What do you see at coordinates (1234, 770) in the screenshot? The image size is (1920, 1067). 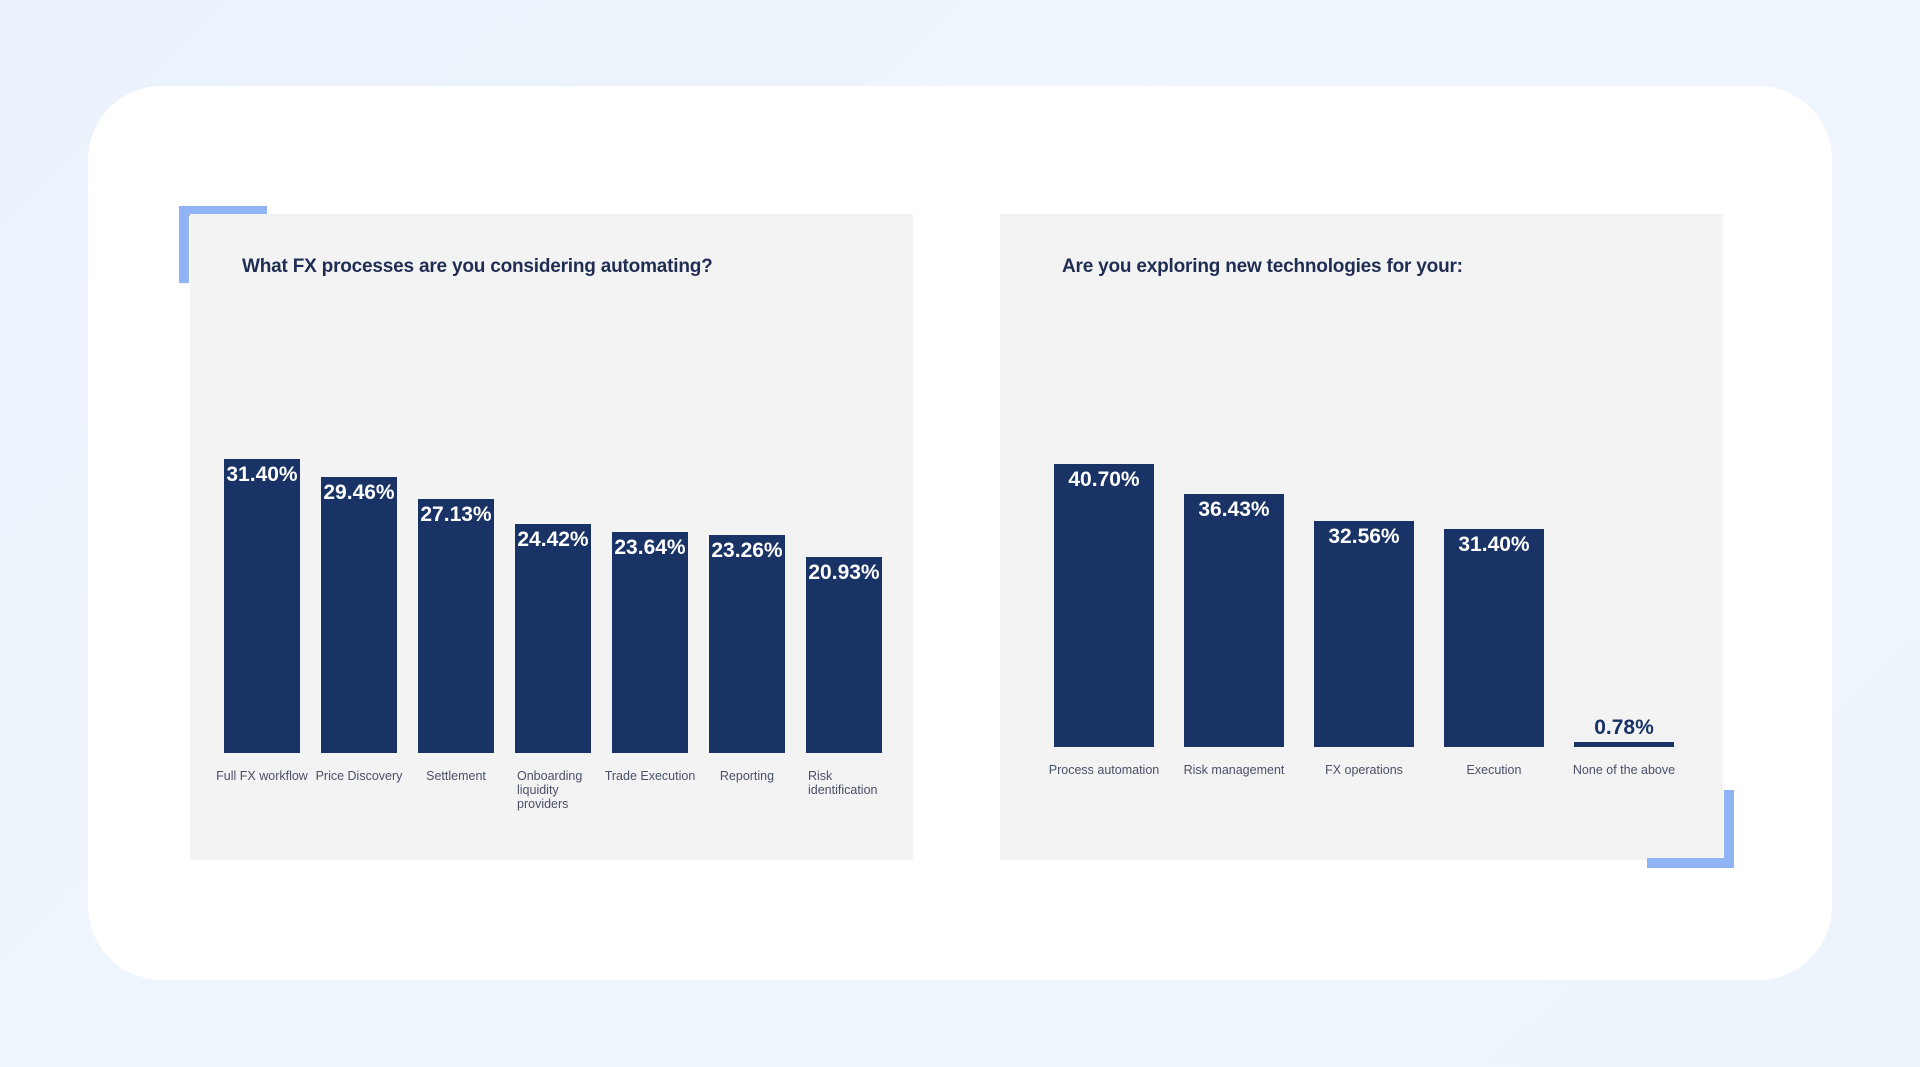 I see `category-label: Risk management` at bounding box center [1234, 770].